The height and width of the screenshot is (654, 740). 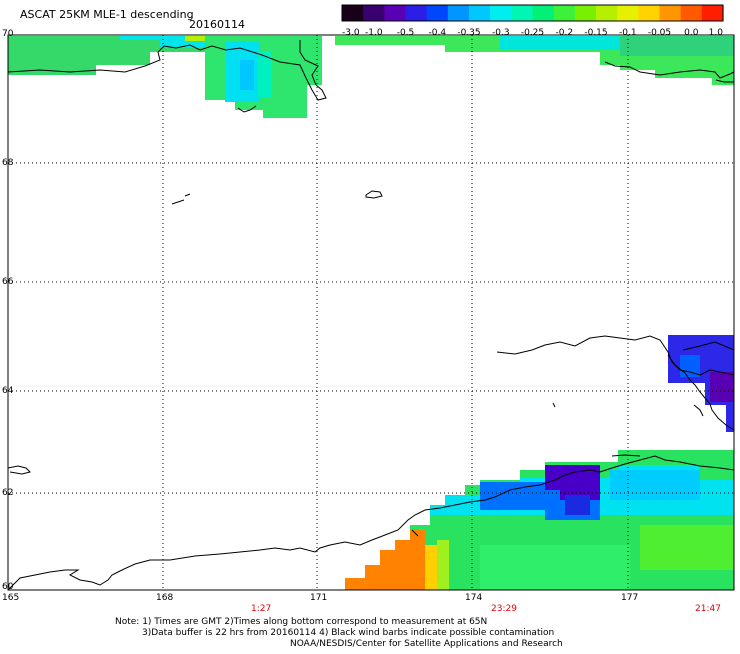 What do you see at coordinates (19, 470) in the screenshot?
I see `coast-left-bank` at bounding box center [19, 470].